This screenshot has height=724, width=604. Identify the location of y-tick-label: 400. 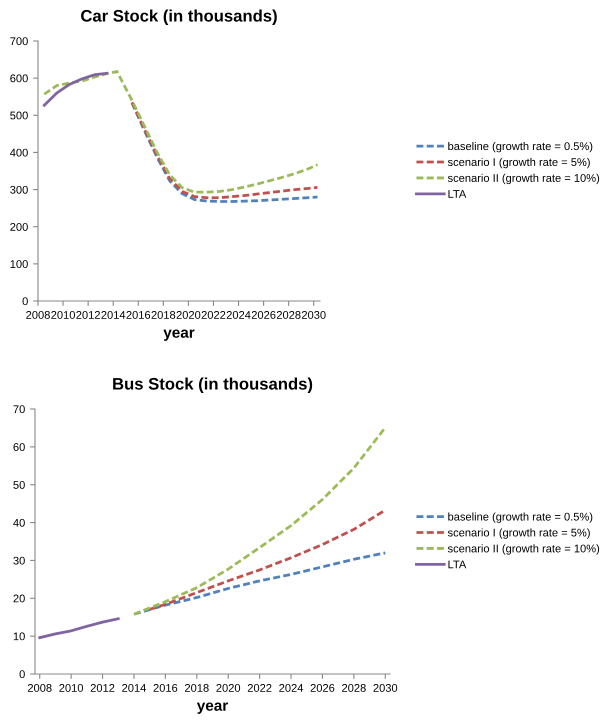
(19, 152).